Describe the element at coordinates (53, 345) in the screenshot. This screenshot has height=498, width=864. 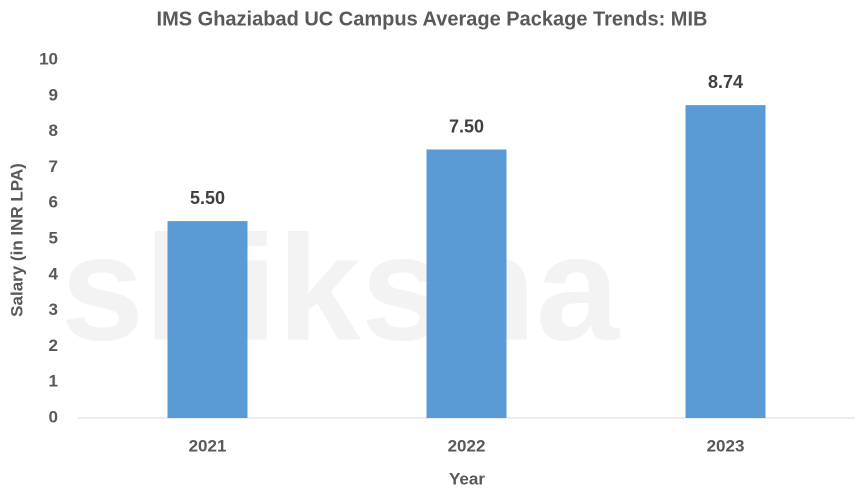
I see `y-tick-label: 2` at that location.